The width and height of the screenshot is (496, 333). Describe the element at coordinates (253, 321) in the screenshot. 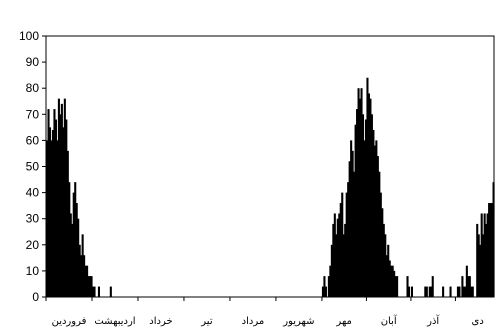

I see `x-tick-label: مرداد` at that location.